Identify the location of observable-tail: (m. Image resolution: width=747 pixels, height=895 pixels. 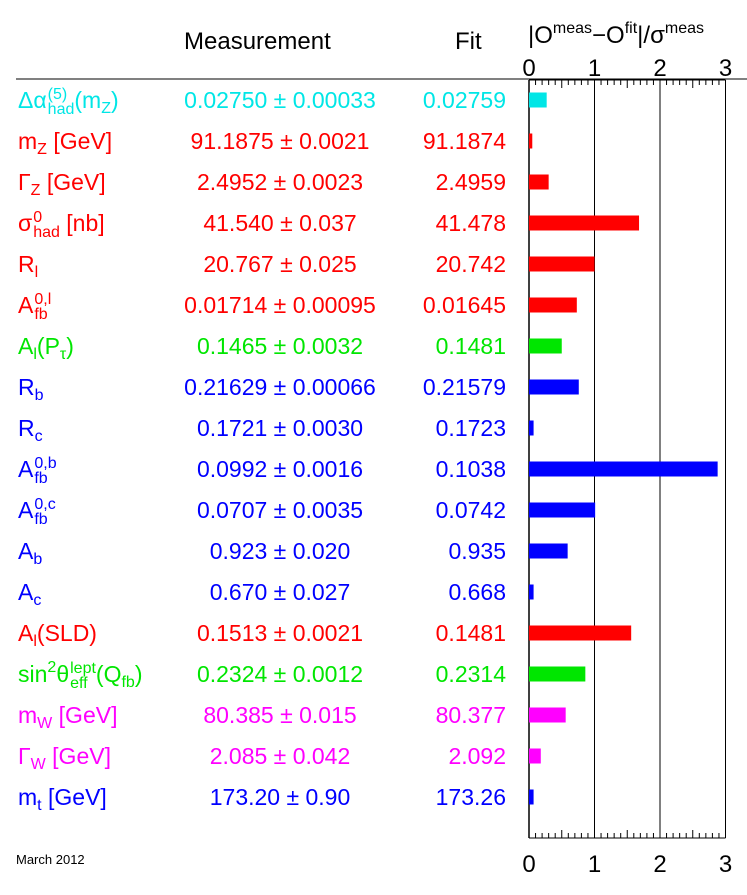
(88, 100).